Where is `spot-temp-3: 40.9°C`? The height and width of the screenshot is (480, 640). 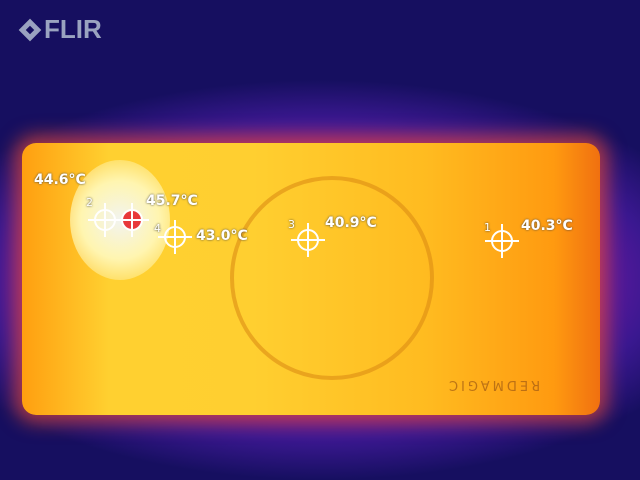
spot-temp-3: 40.9°C is located at coordinates (351, 223).